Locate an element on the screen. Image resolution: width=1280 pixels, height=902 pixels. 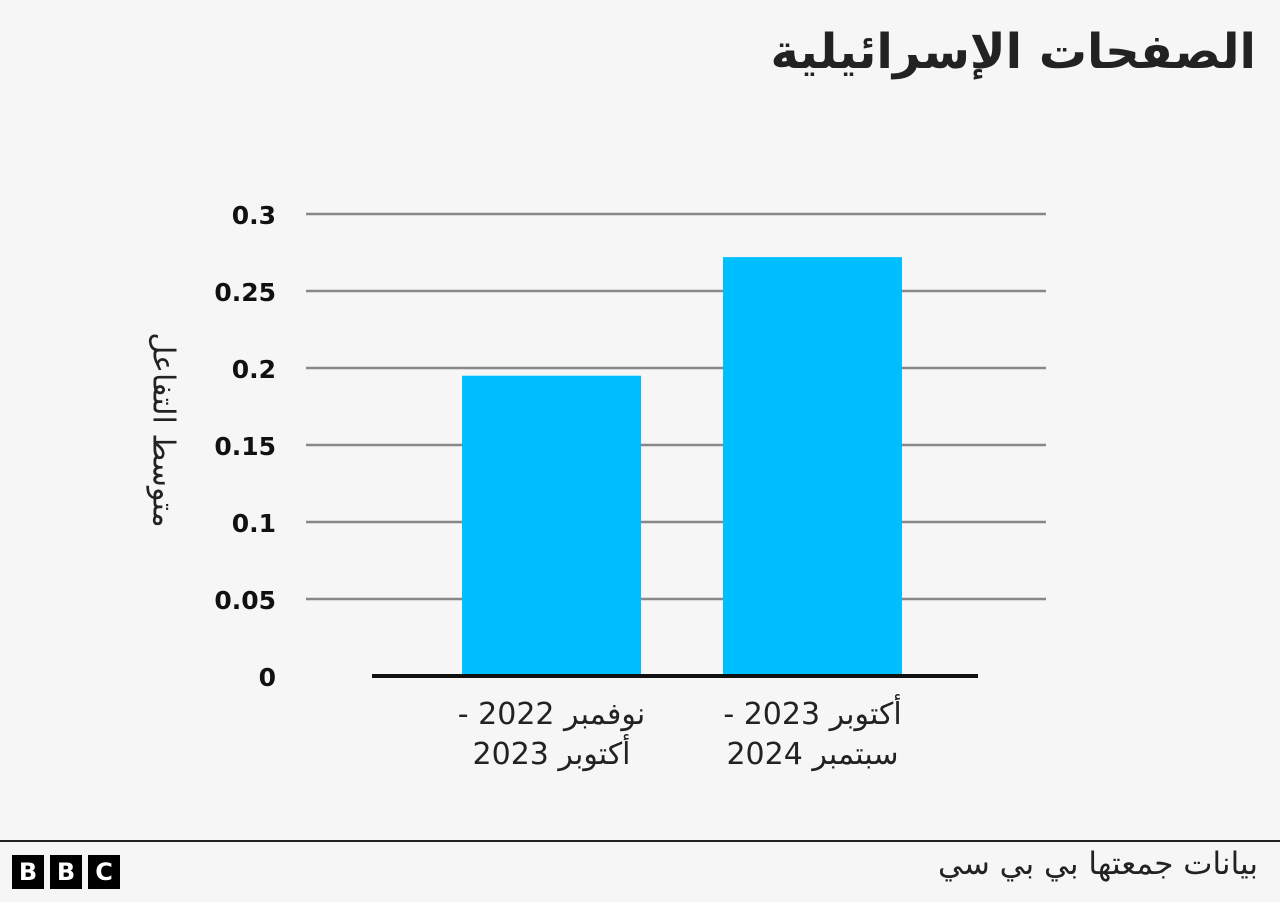
bbc-logo-block: C is located at coordinates (104, 872).